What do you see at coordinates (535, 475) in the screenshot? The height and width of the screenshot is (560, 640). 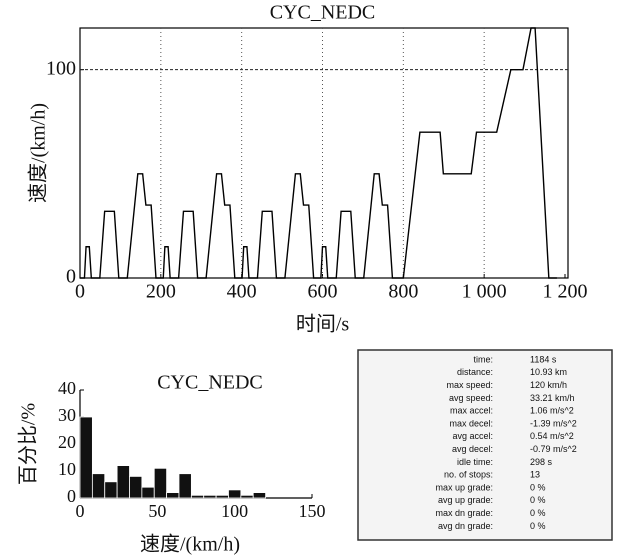 I see `stats-value: 13` at bounding box center [535, 475].